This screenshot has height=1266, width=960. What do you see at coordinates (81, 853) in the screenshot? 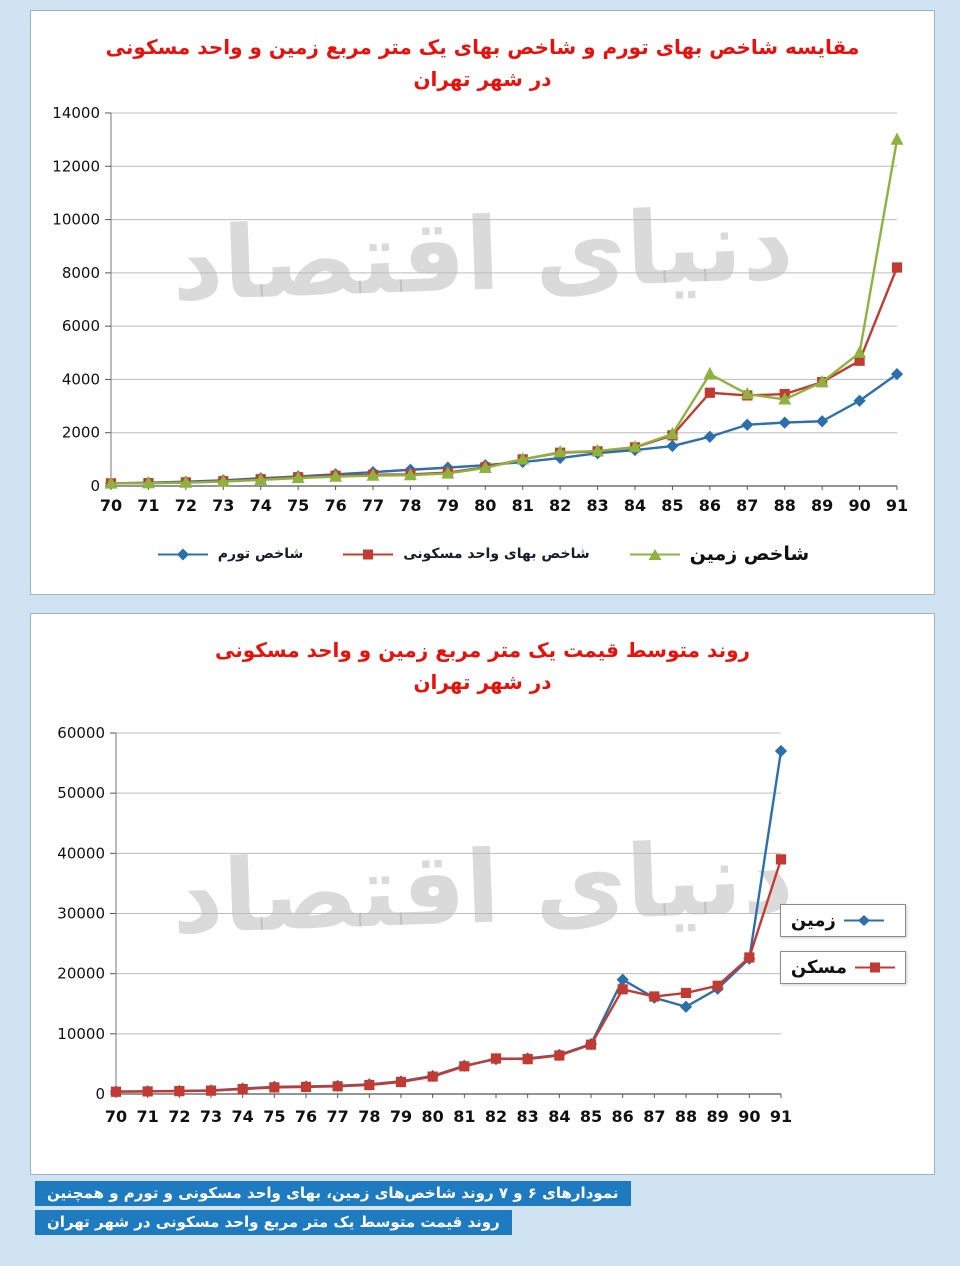
I see `svg-text: 40000` at bounding box center [81, 853].